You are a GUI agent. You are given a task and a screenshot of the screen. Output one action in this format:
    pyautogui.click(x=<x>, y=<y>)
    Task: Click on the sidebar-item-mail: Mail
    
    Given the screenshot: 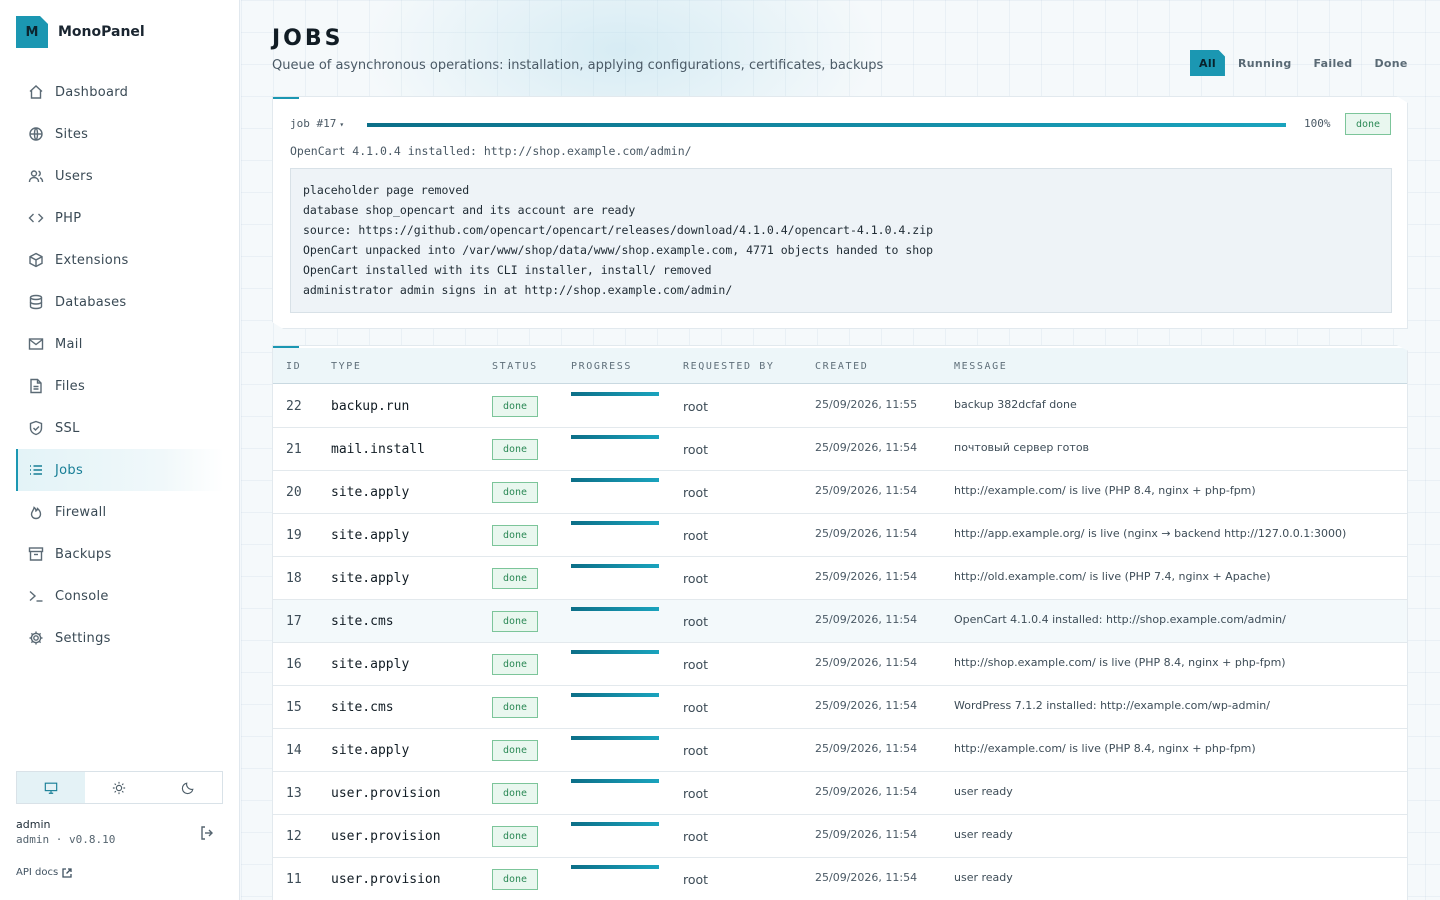 What is the action you would take?
    pyautogui.click(x=120, y=344)
    